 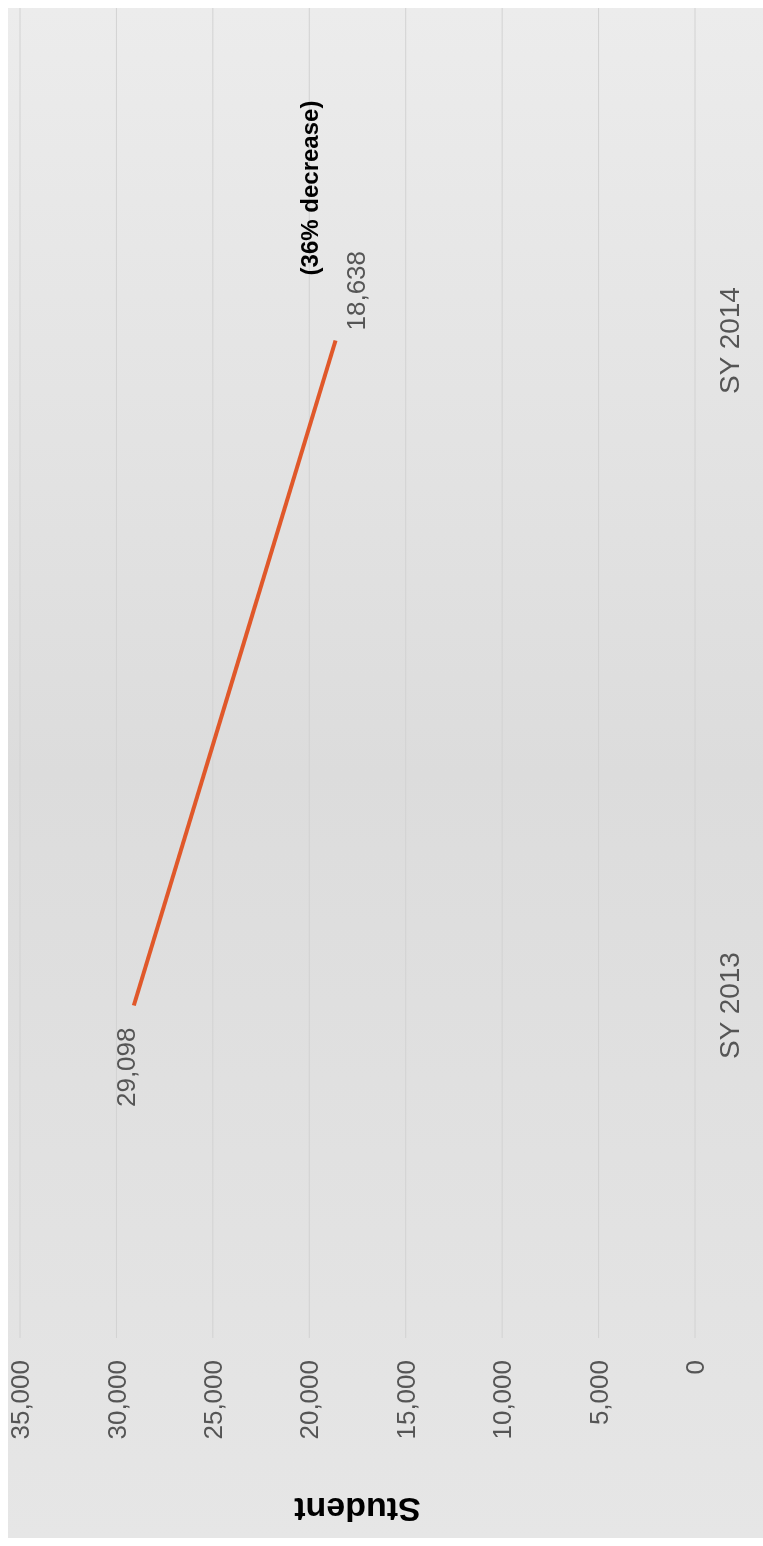 What do you see at coordinates (729, 1005) in the screenshot?
I see `y-tick-label: SY 2013` at bounding box center [729, 1005].